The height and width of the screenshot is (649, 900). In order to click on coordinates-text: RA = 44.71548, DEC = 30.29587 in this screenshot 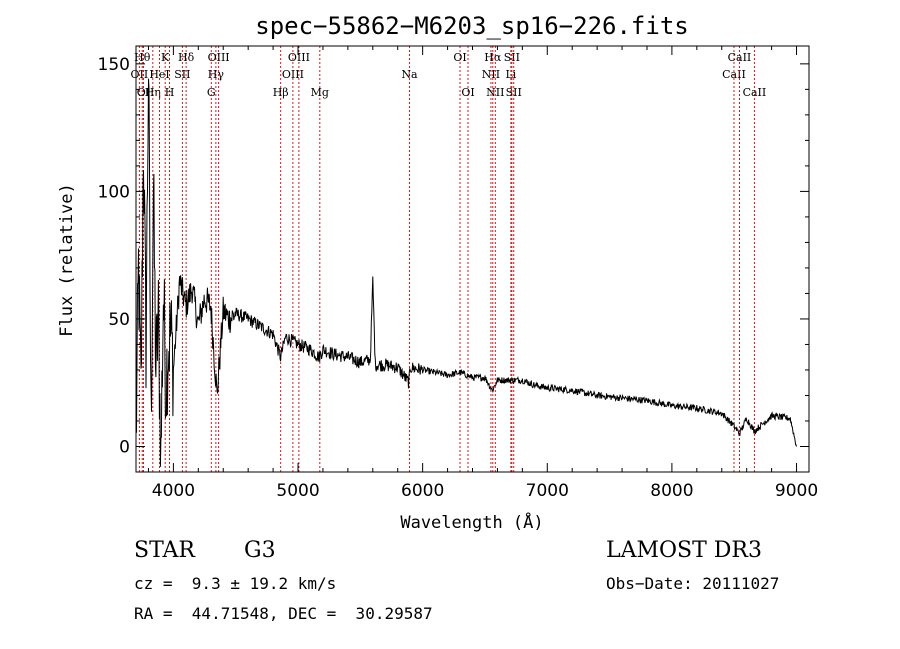, I will do `click(283, 613)`.